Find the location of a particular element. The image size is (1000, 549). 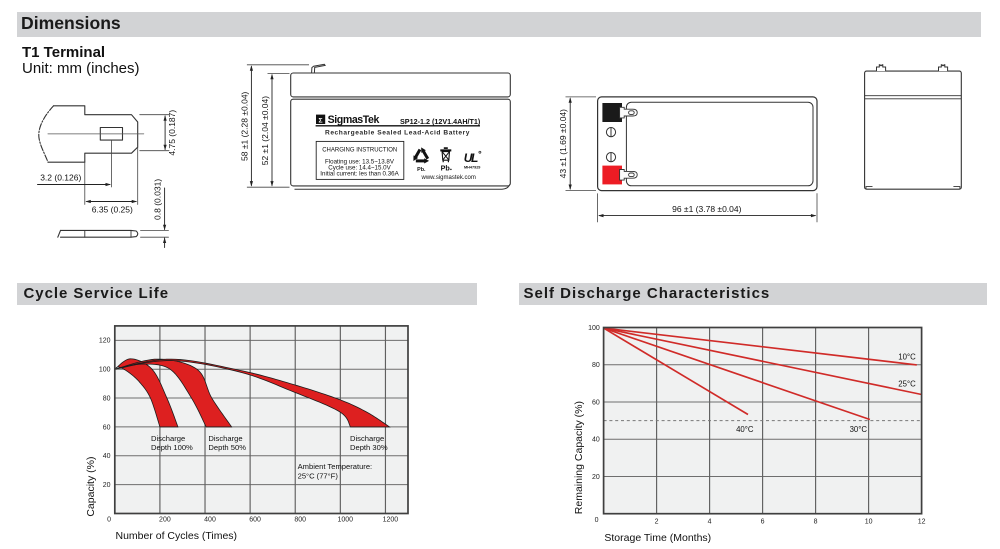

svg-text: UL is located at coordinates (471, 158).